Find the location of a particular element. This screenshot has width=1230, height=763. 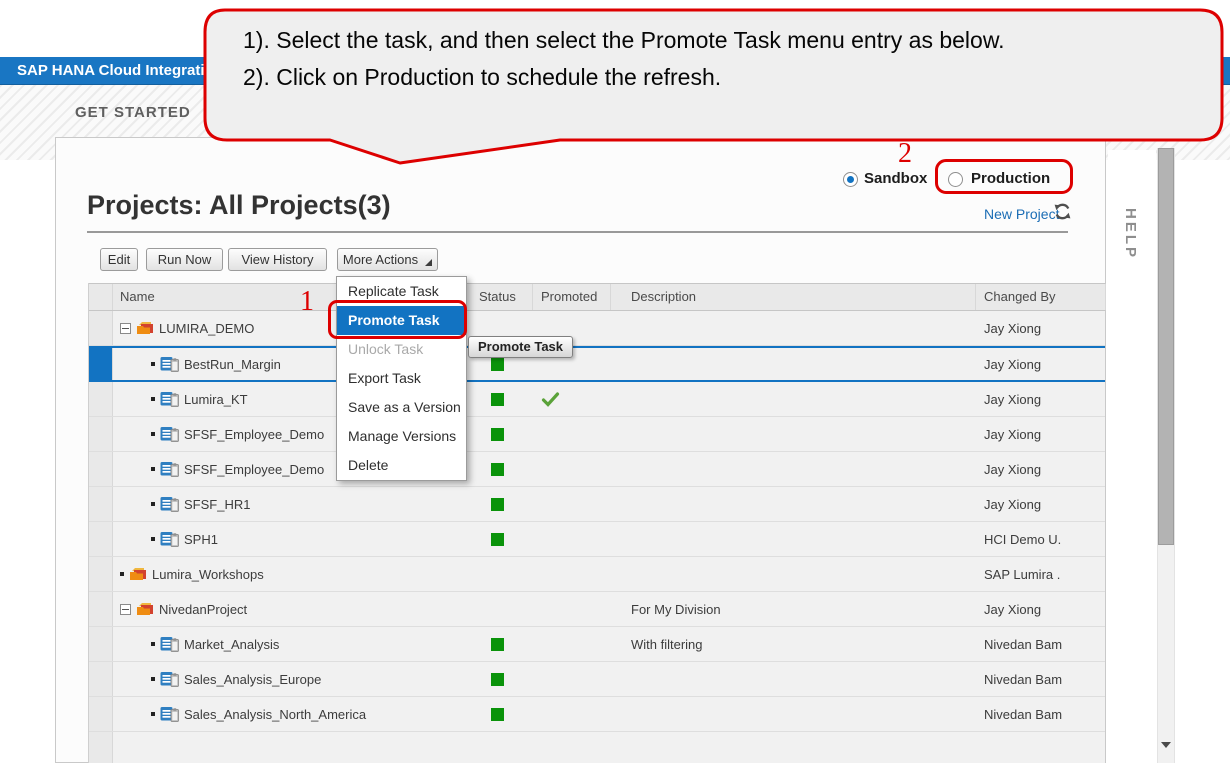

table-row: NivedanProject For My Division Jay Xiong is located at coordinates (597, 609).